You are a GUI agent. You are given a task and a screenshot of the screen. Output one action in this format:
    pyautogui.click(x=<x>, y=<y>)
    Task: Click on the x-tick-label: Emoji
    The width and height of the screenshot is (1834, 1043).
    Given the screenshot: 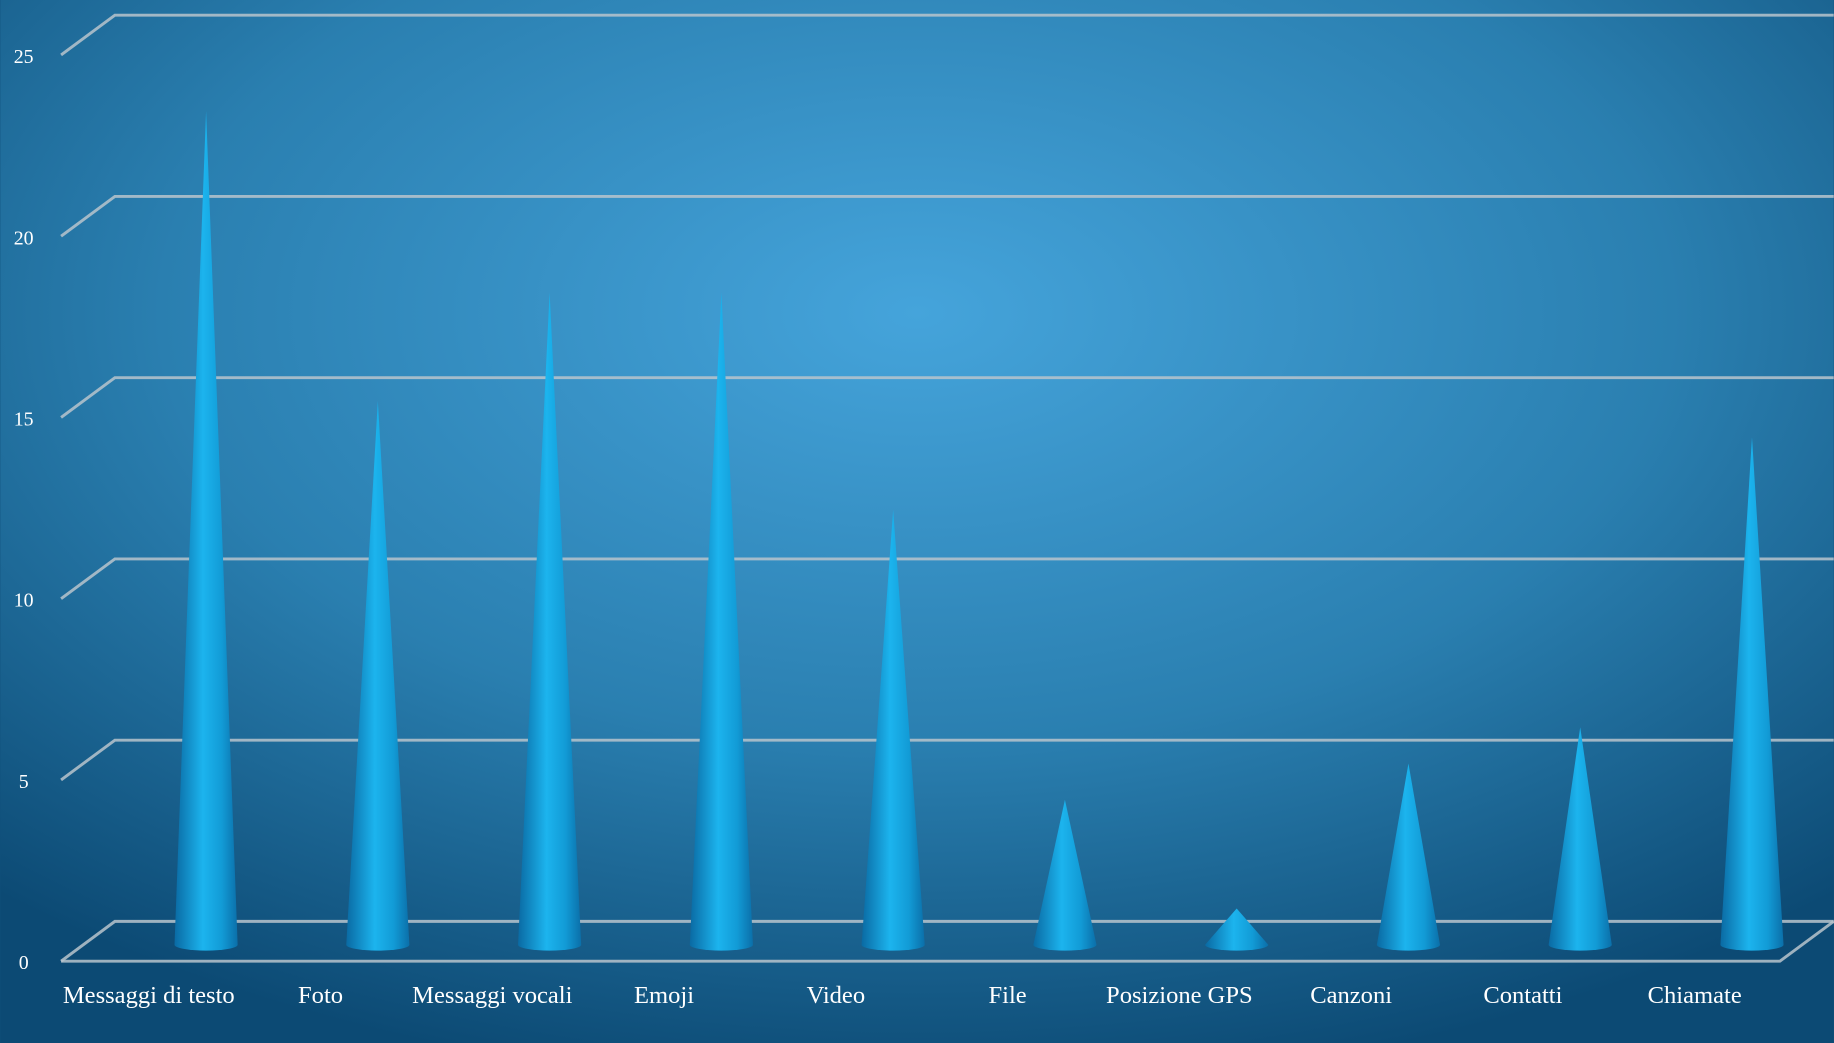 What is the action you would take?
    pyautogui.click(x=664, y=995)
    